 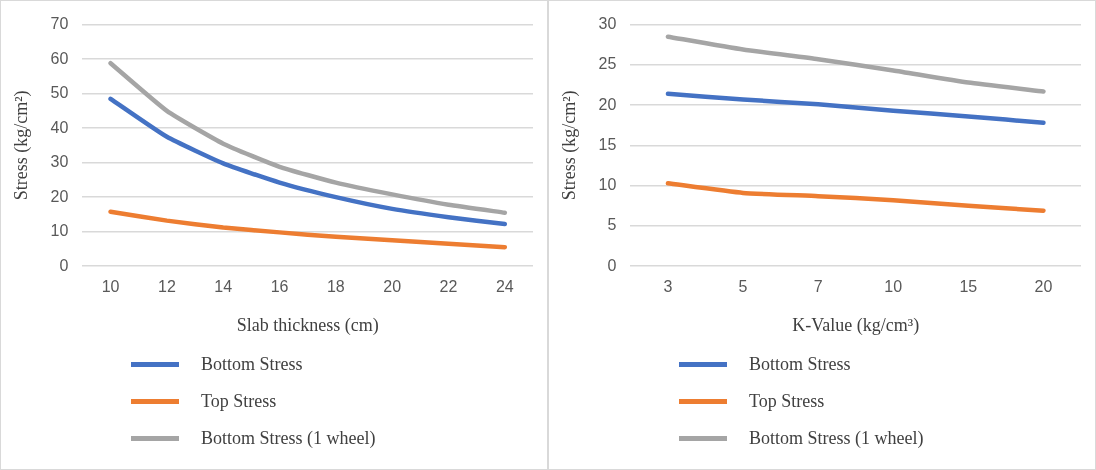 I want to click on y-tick-label: 15, so click(x=607, y=144).